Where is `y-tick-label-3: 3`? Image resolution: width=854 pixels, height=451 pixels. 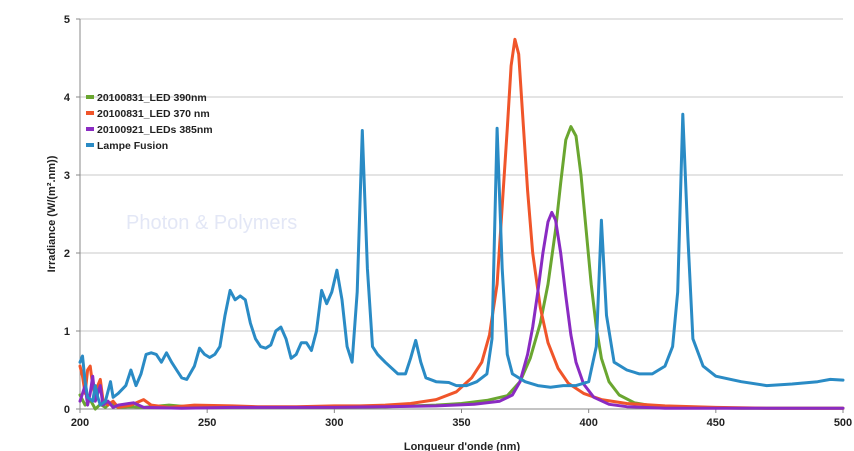 y-tick-label-3: 3 is located at coordinates (67, 176).